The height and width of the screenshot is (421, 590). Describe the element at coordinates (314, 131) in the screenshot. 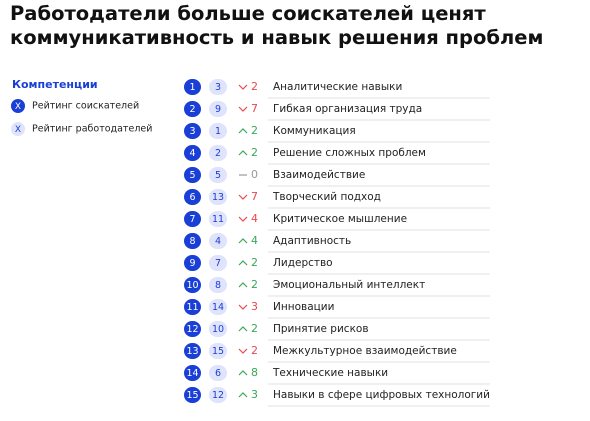

I see `skill-name: Коммуникация` at that location.